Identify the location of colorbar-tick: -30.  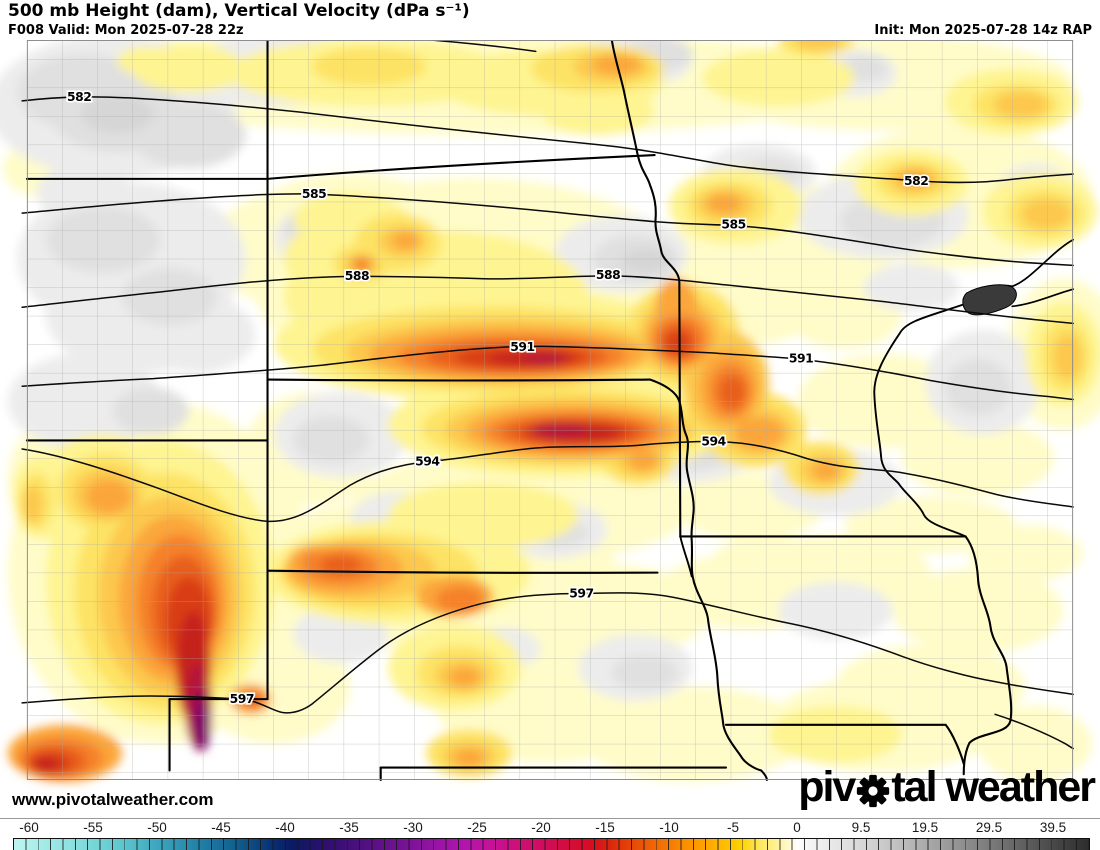
(413, 827).